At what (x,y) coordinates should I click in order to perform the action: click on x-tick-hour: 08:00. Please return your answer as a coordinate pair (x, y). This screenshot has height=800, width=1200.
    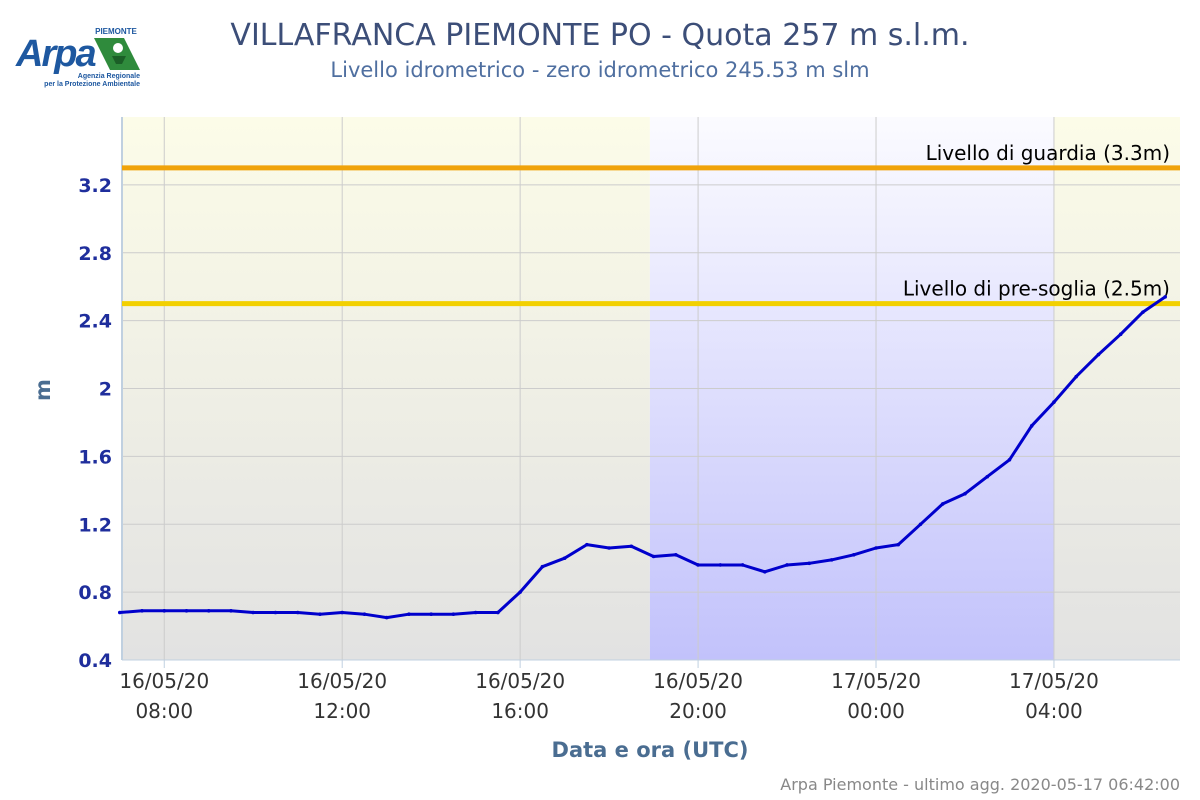
    Looking at the image, I should click on (164, 711).